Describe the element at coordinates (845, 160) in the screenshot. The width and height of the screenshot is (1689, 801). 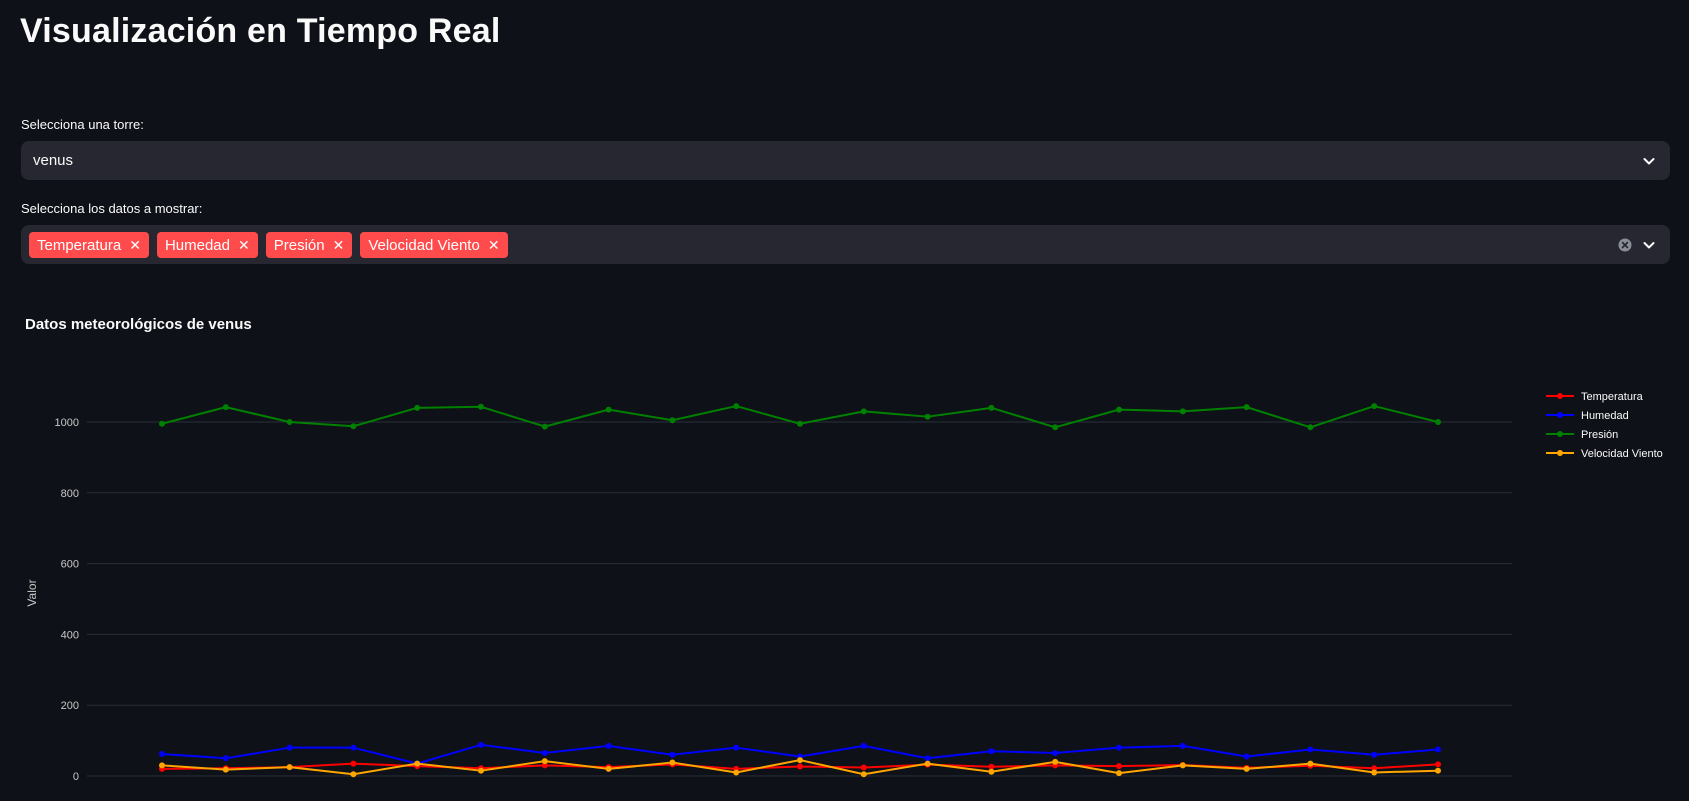
I see `tower-select: venus` at that location.